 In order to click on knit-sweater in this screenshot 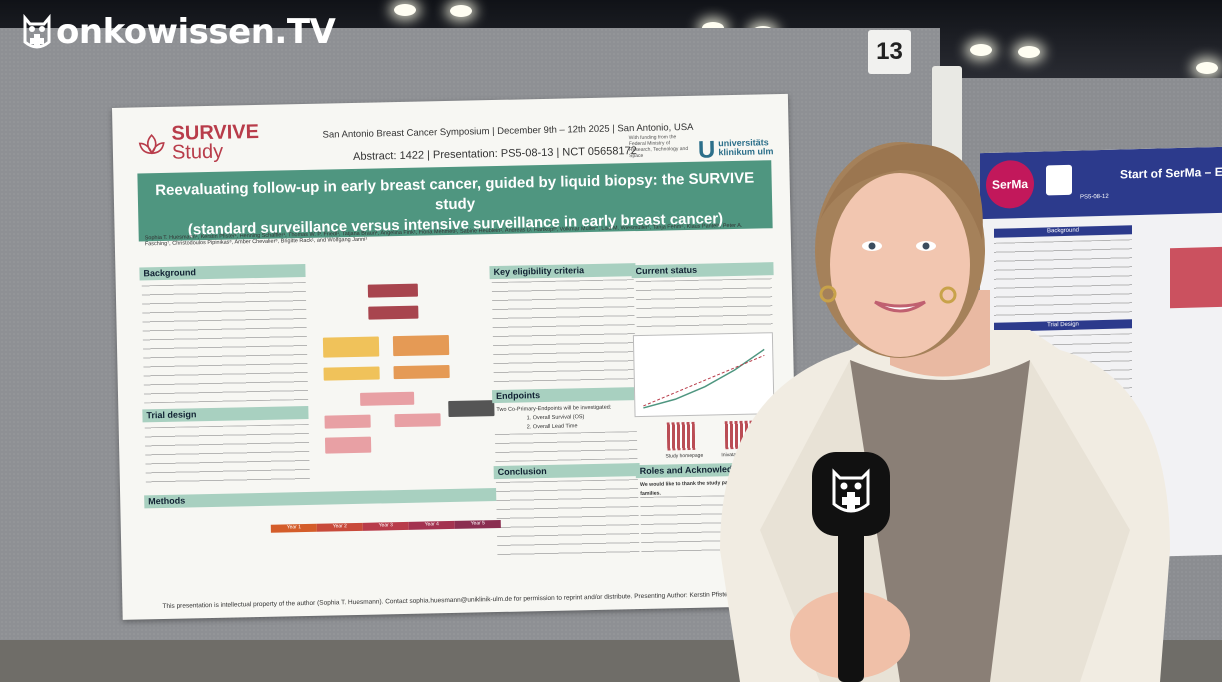, I will do `click(940, 521)`.